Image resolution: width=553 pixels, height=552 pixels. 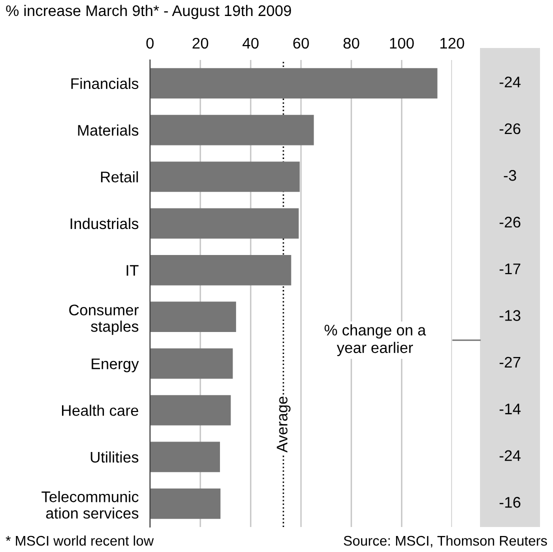 I want to click on y-tick-label: Financials, so click(x=104, y=84).